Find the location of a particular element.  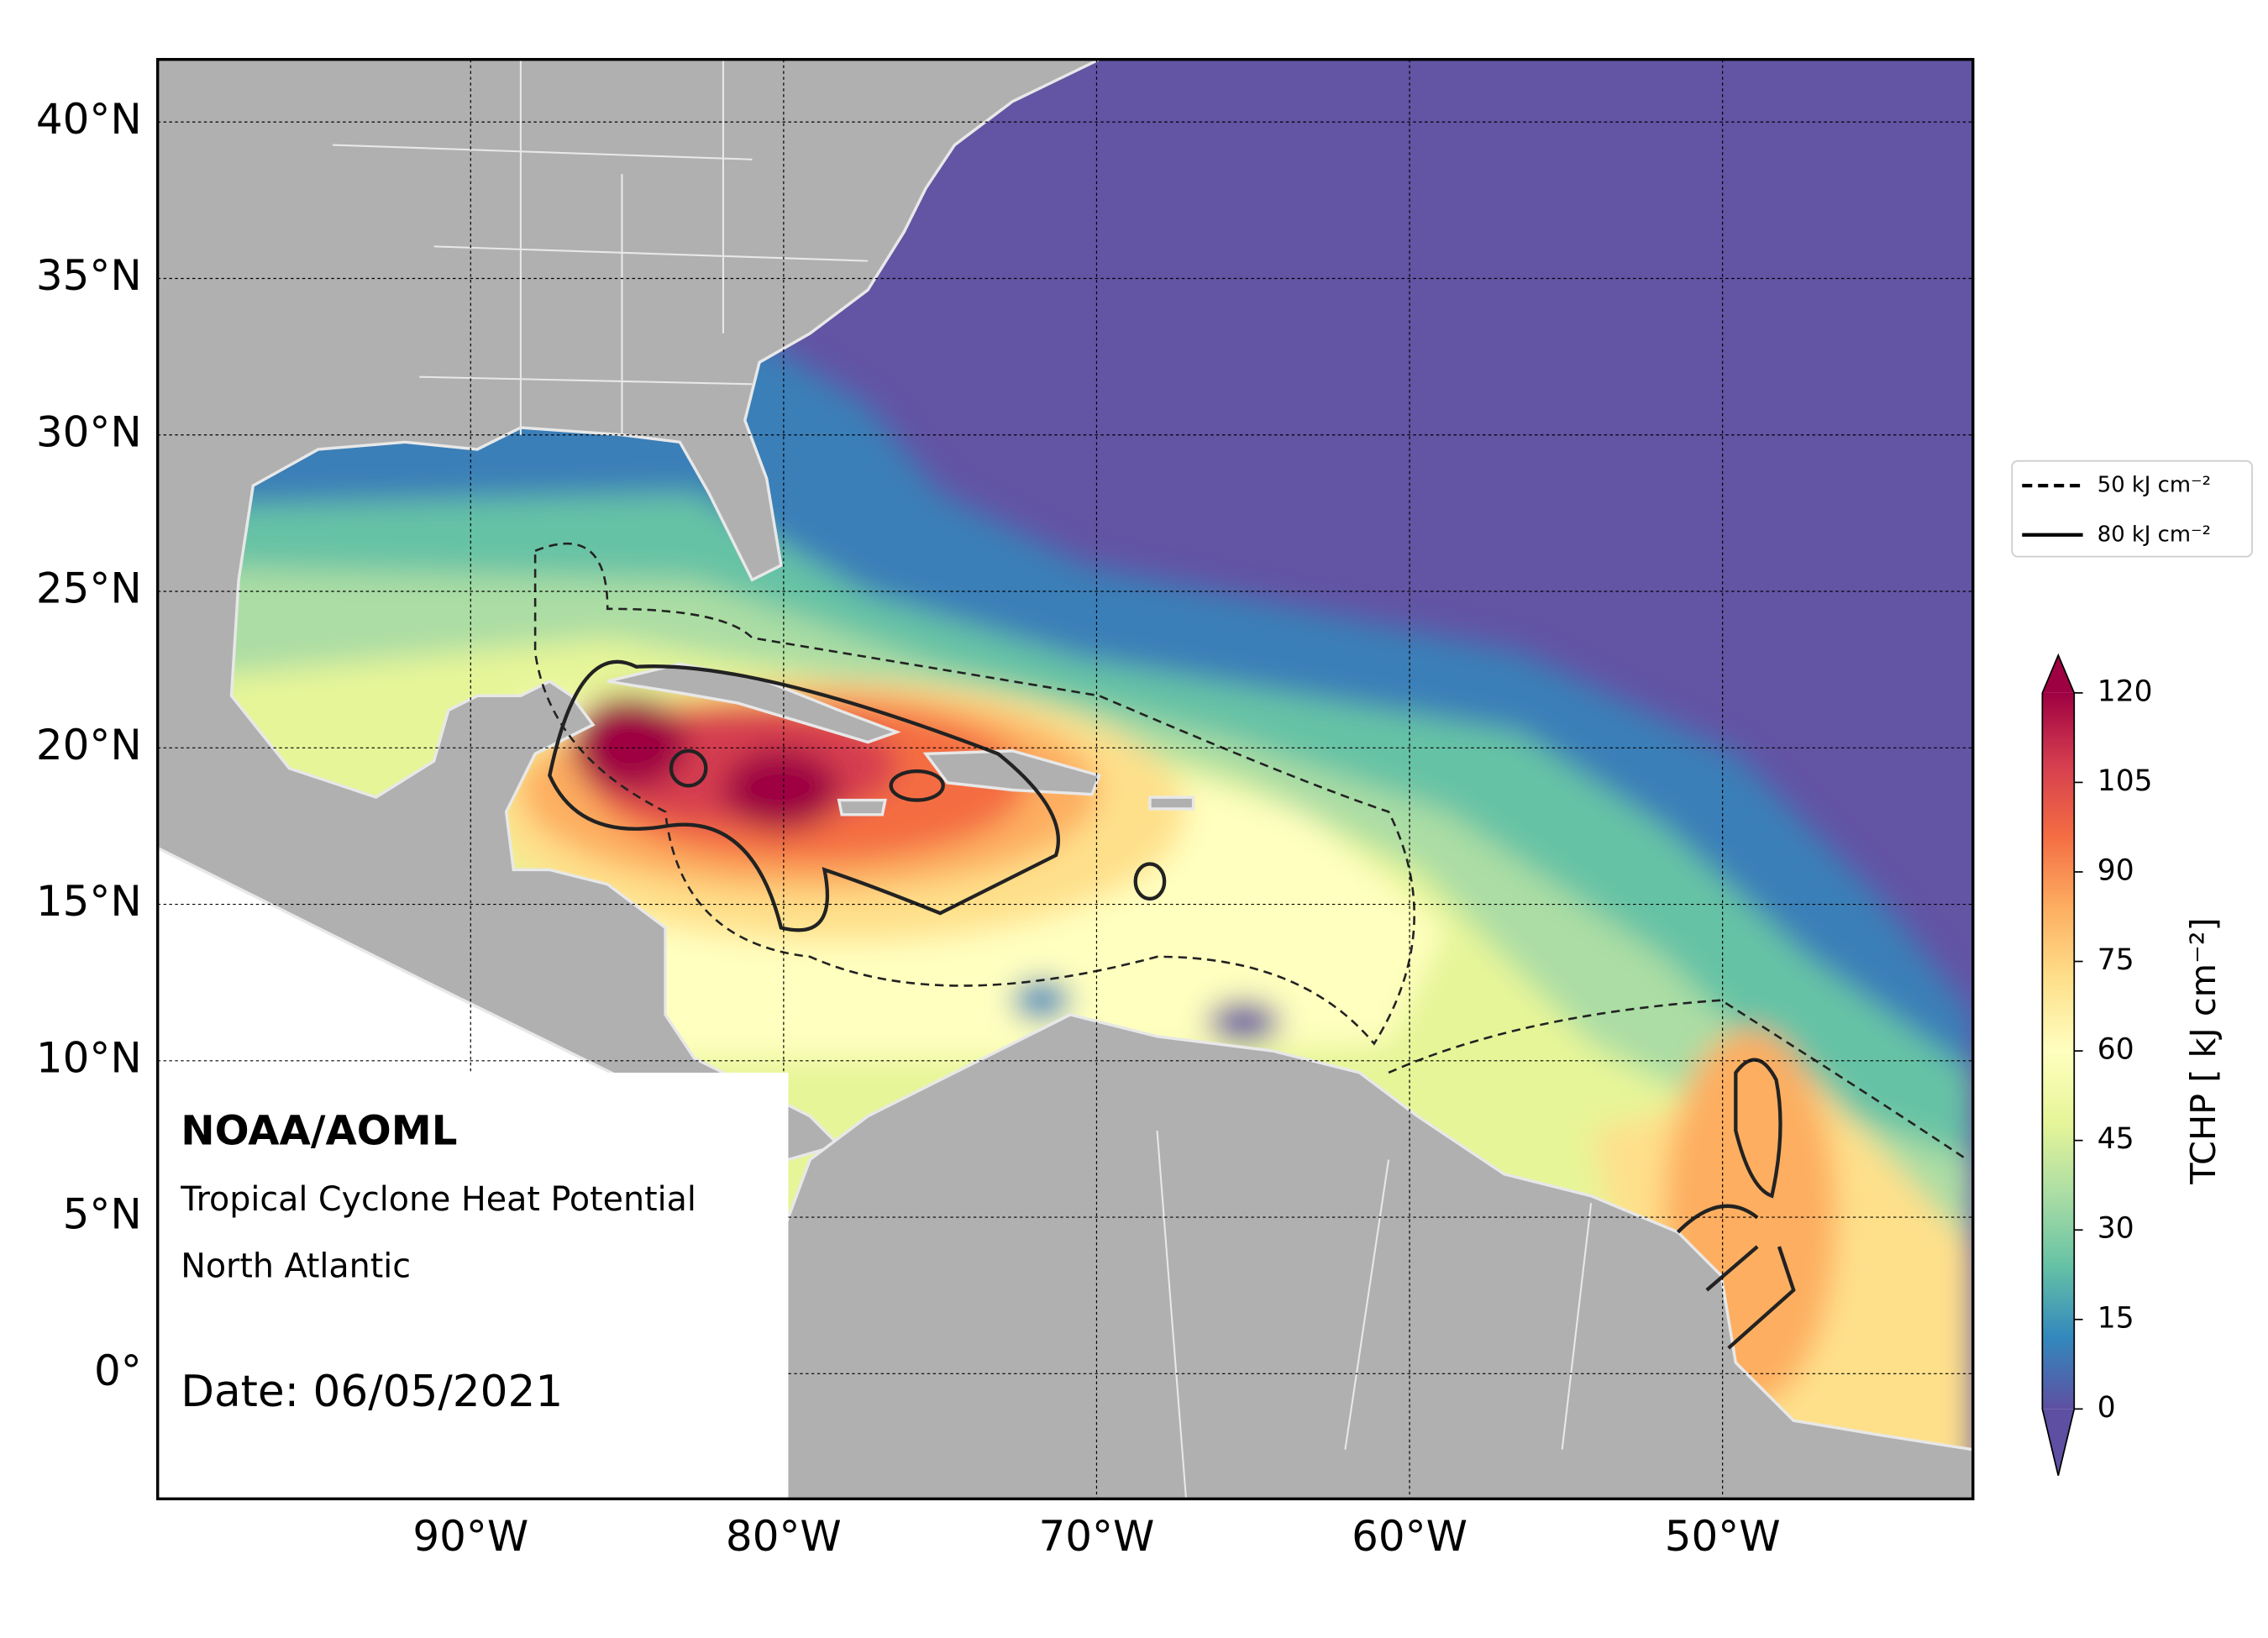

colorbar-tick-label: 0 is located at coordinates (2106, 1408).